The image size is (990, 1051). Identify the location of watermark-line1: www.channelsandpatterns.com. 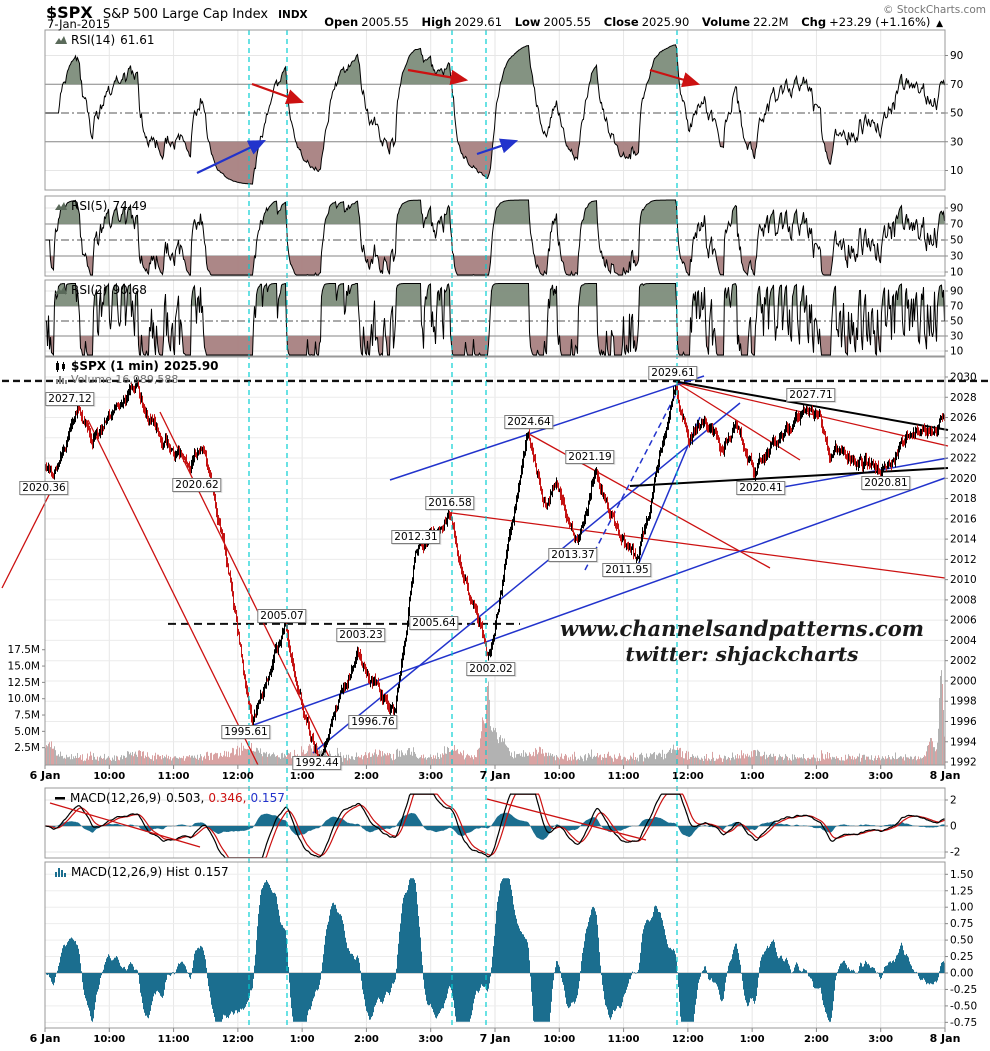
(742, 628).